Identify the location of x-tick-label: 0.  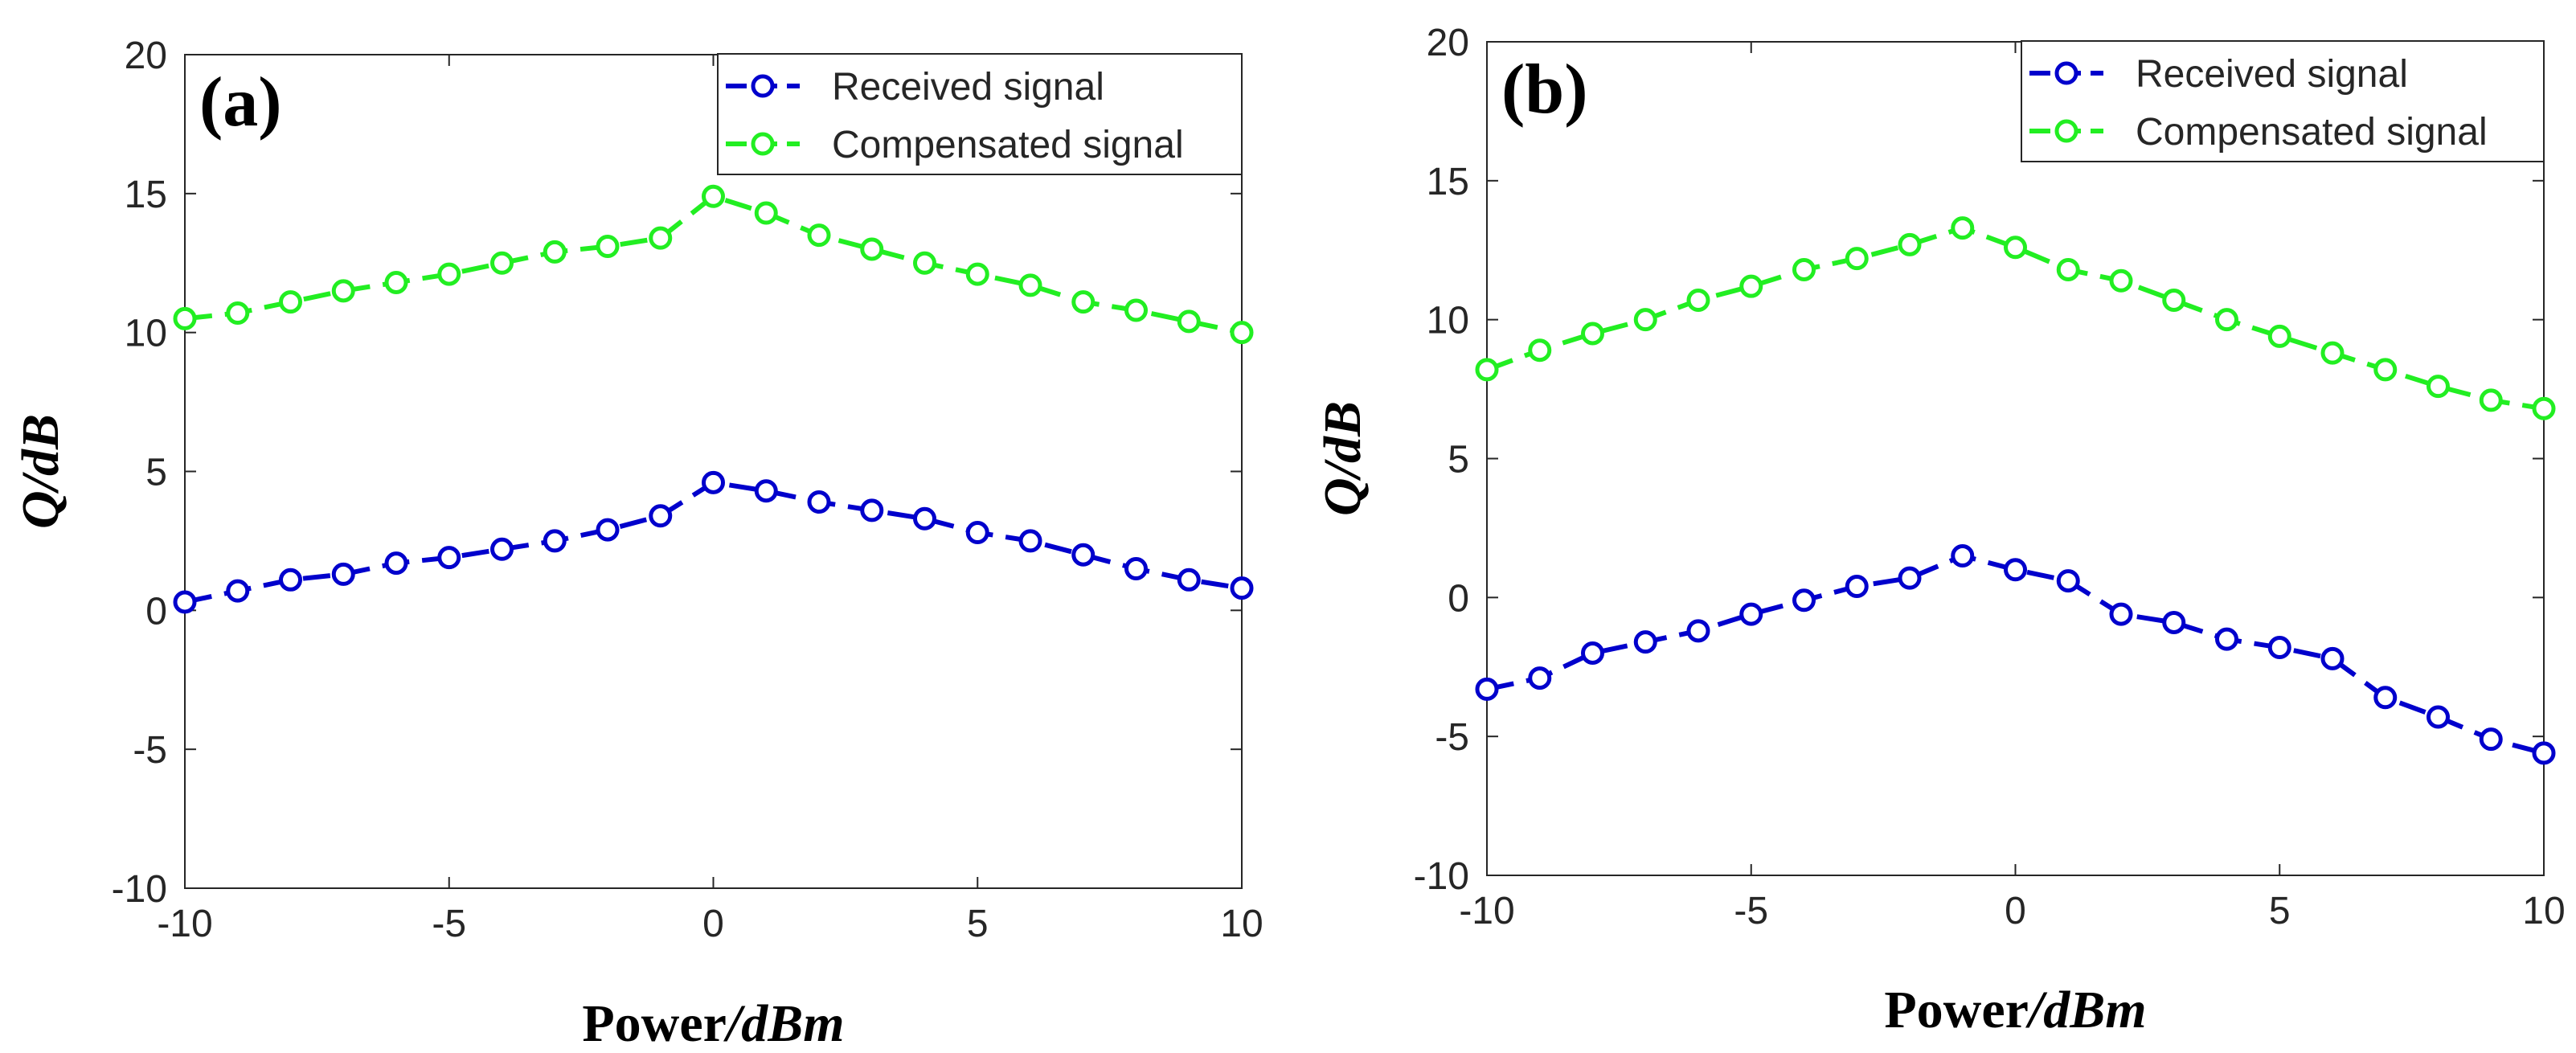
(713, 924).